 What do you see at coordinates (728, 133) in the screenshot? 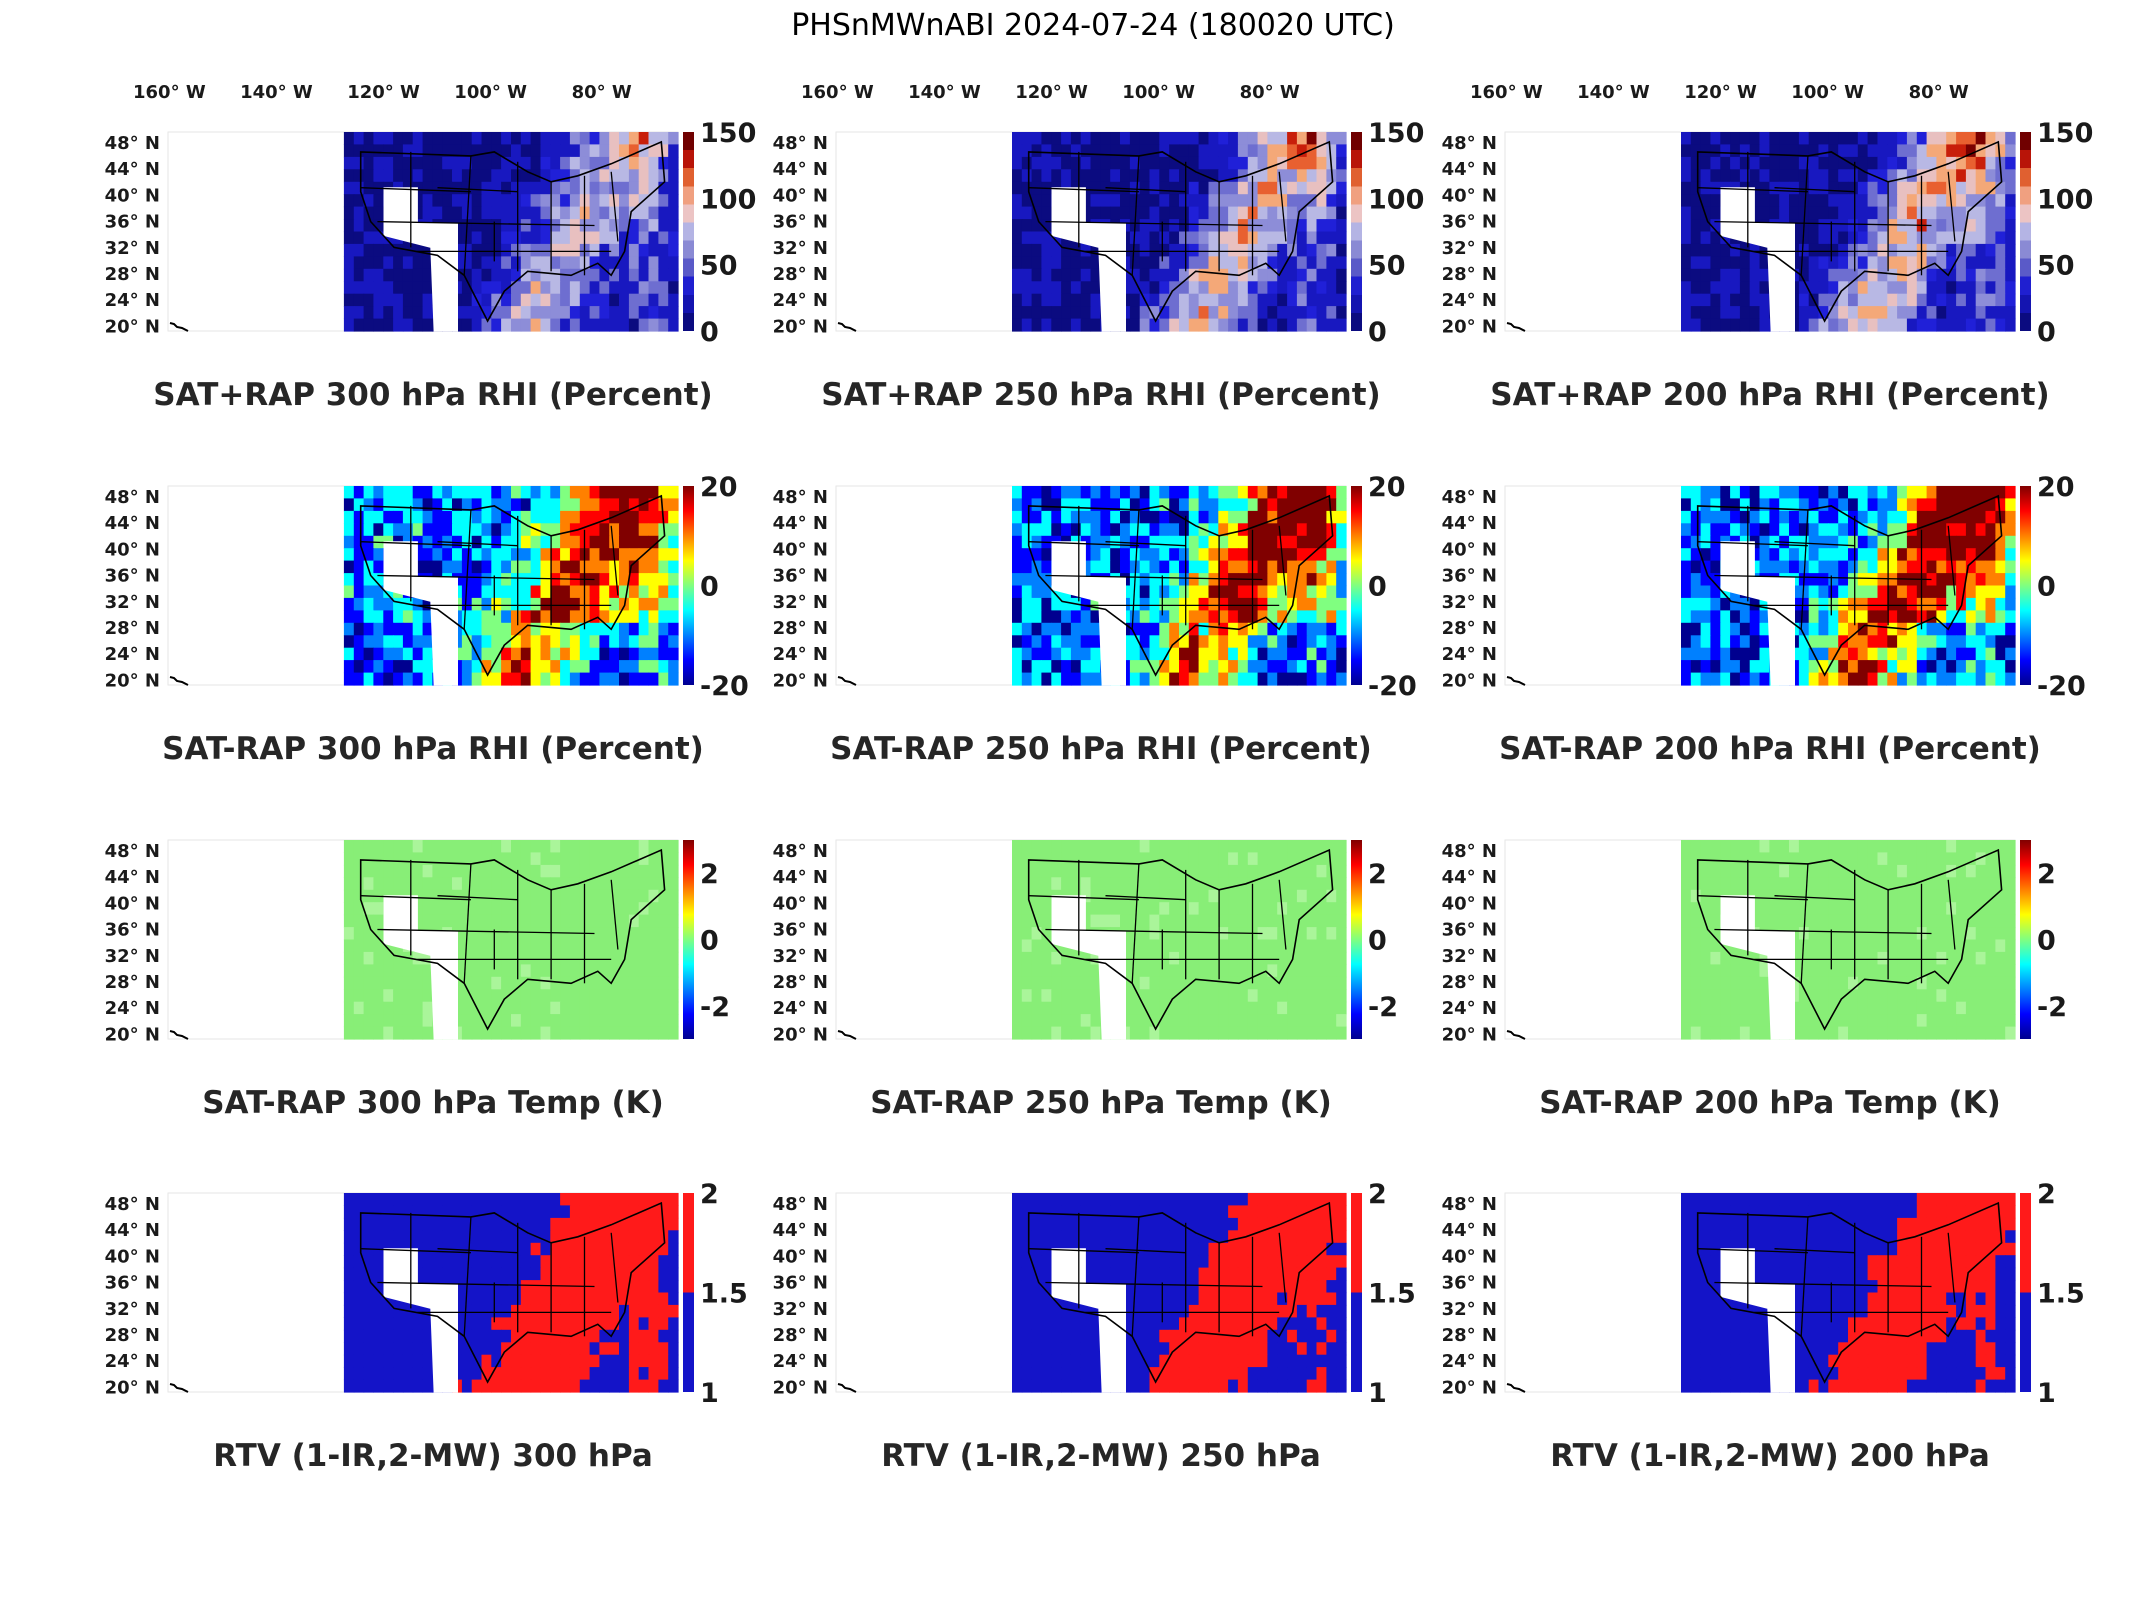
I see `colorbar-tick-label: 150` at bounding box center [728, 133].